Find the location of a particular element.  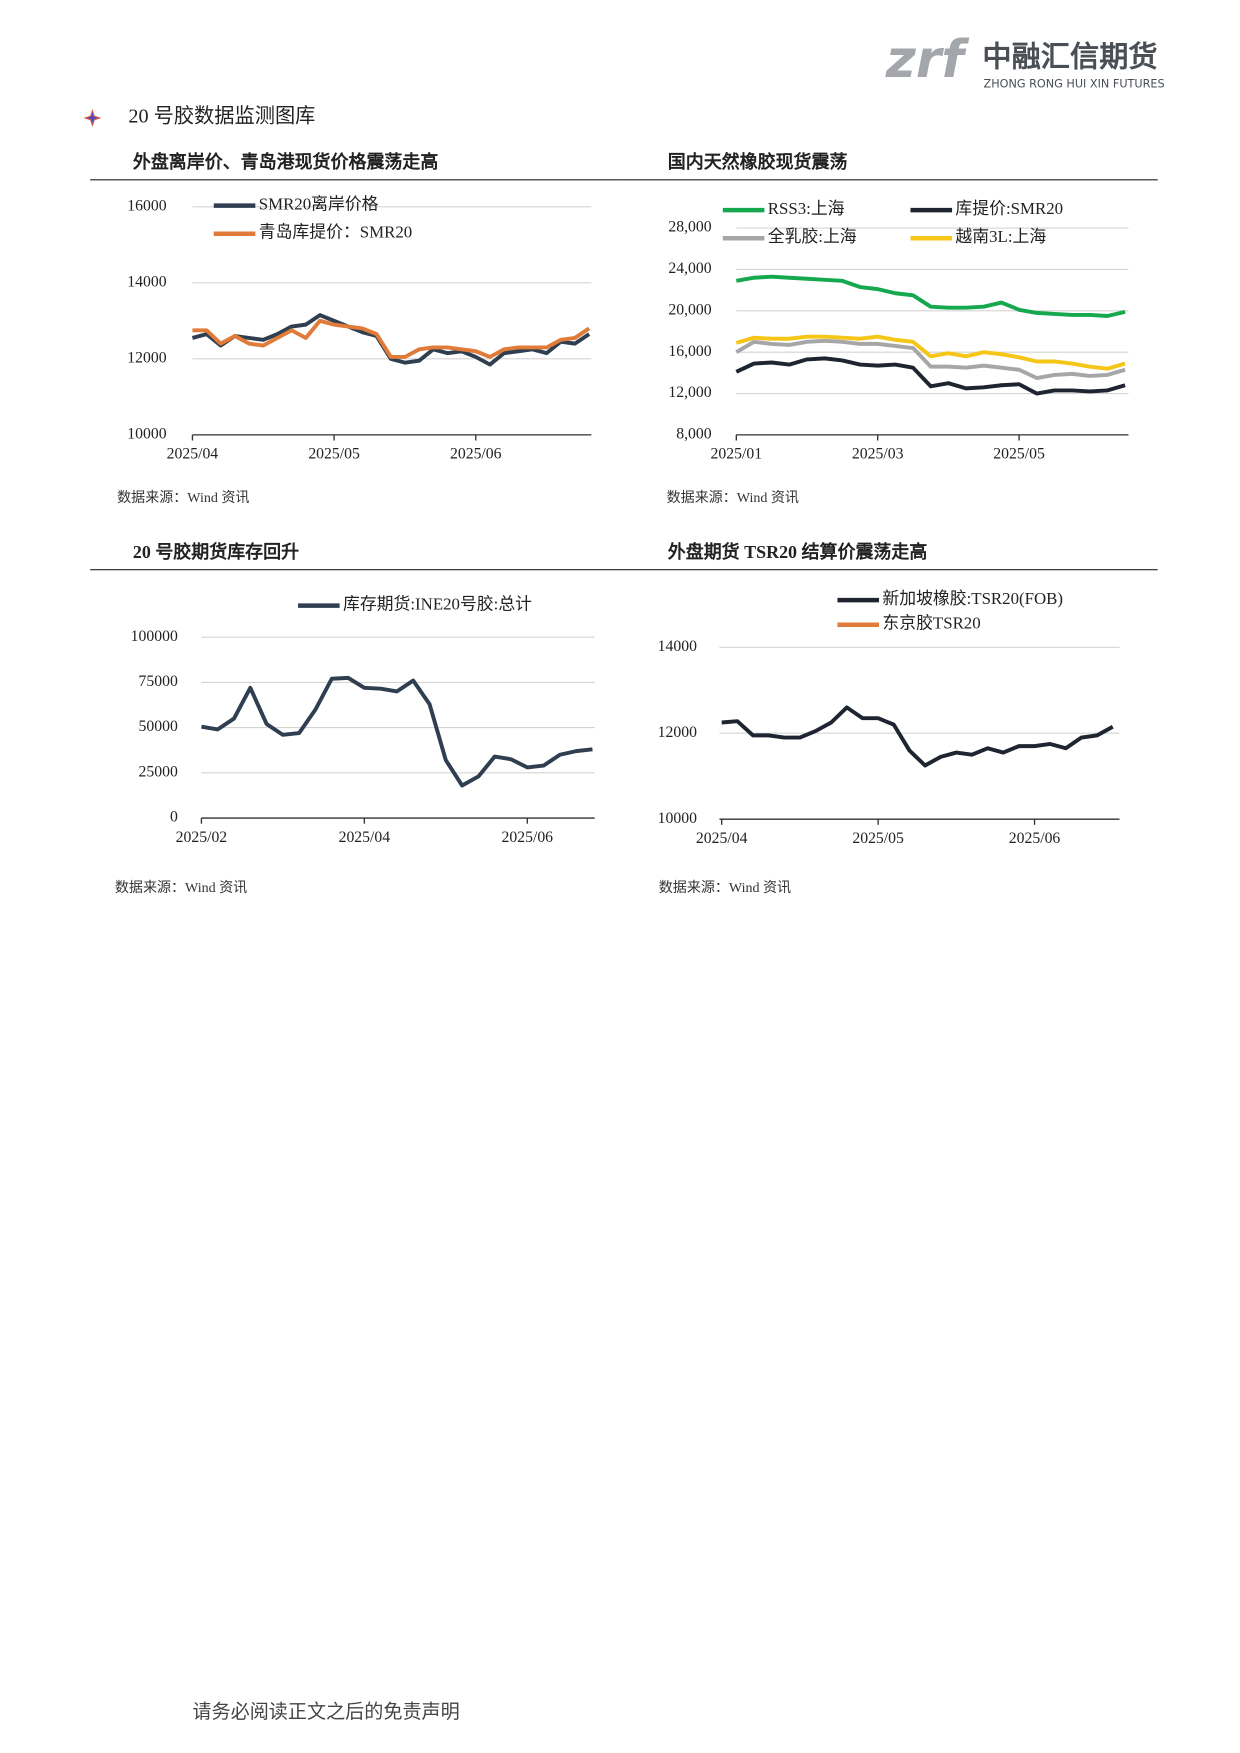

y-tick-label: 12,000 is located at coordinates (689, 392).